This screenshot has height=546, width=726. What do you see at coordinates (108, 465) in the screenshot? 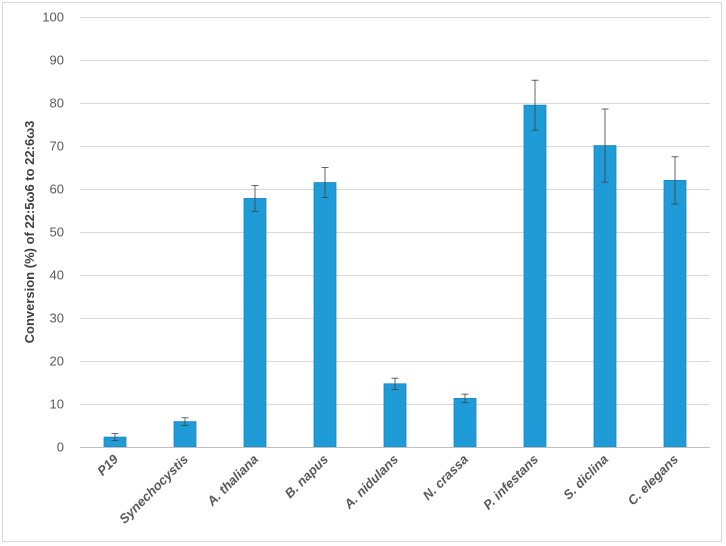
I see `x-tick-label: P19` at bounding box center [108, 465].